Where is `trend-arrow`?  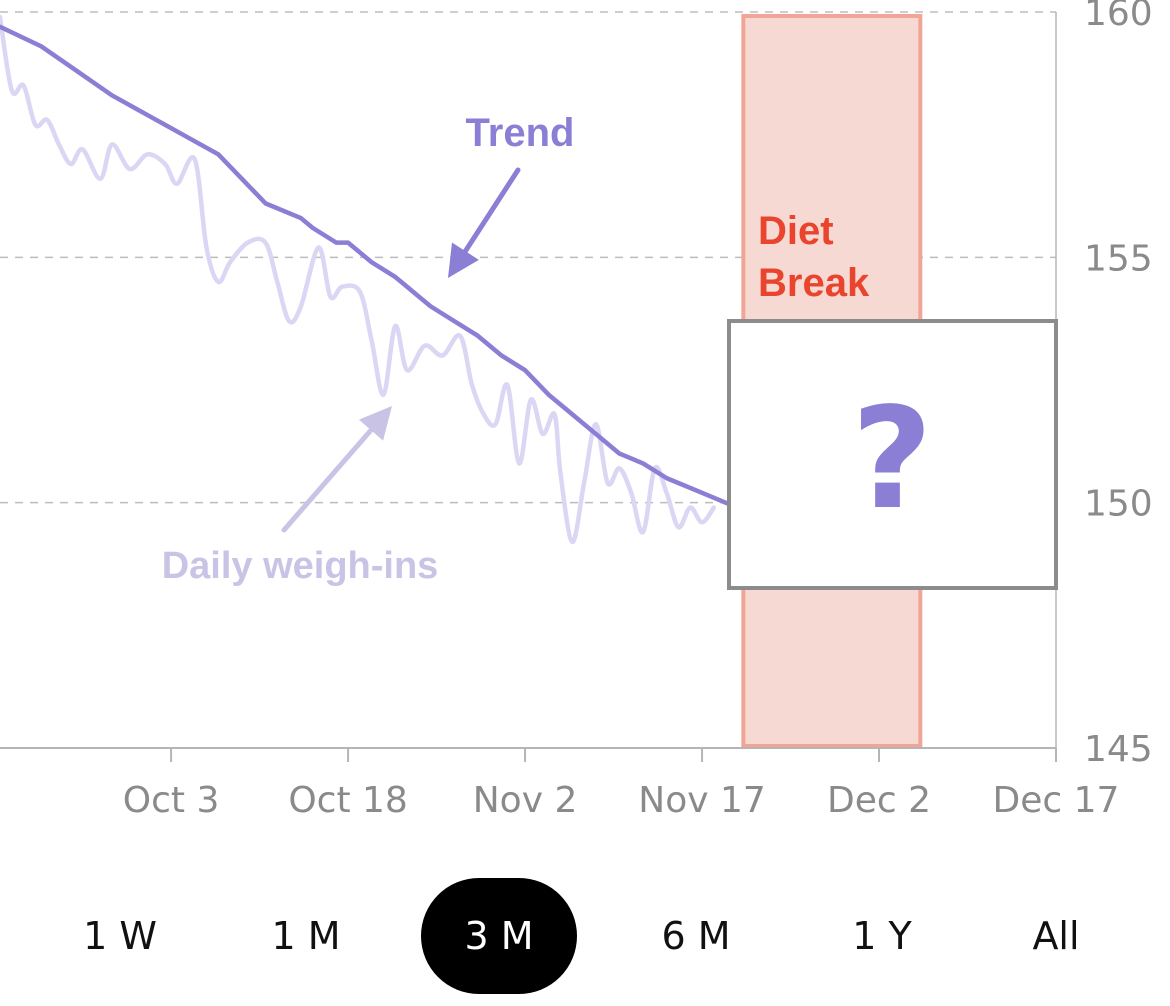
trend-arrow is located at coordinates (484, 222).